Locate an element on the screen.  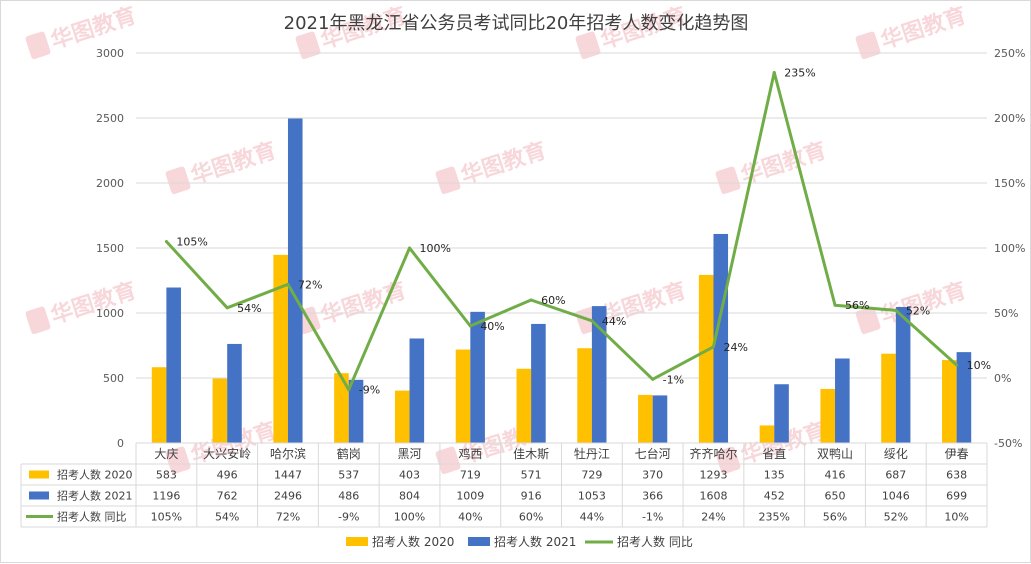
y-right-tick-label: 200% is located at coordinates (1009, 118).